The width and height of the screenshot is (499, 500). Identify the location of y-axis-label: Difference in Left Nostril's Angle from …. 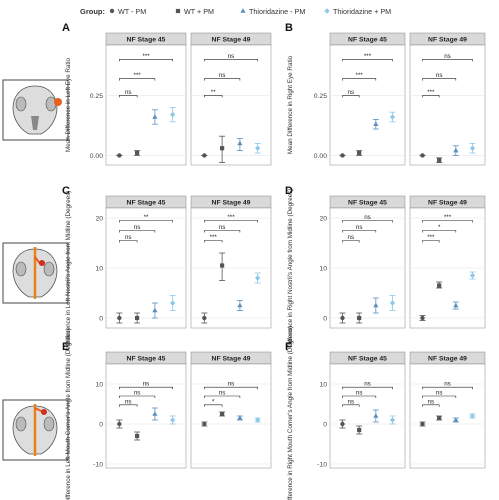
(68, 268).